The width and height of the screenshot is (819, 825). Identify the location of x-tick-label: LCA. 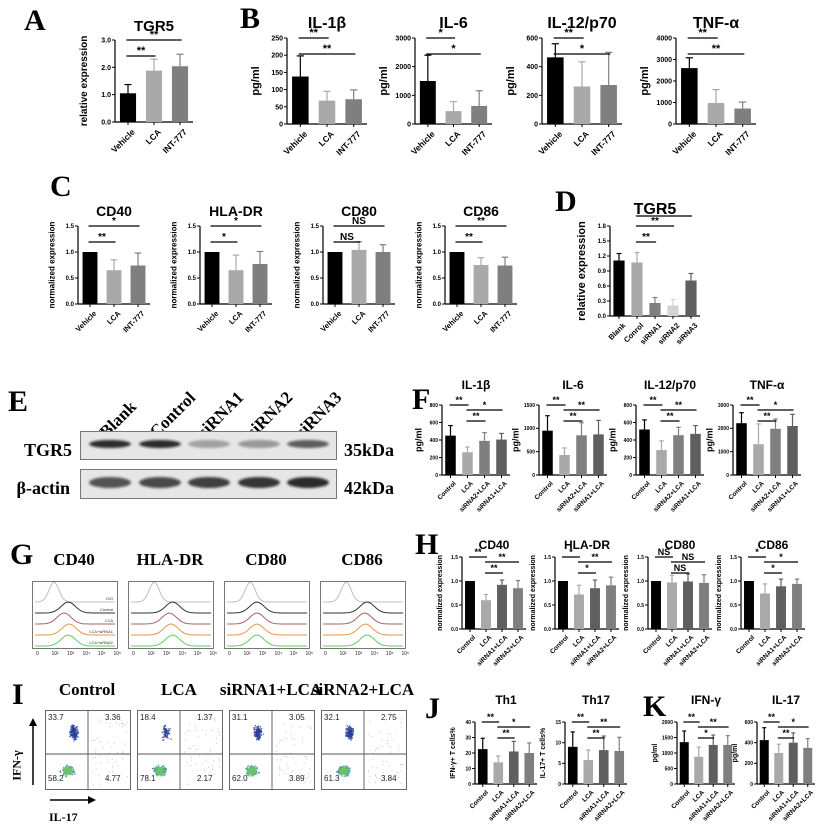
(467, 487).